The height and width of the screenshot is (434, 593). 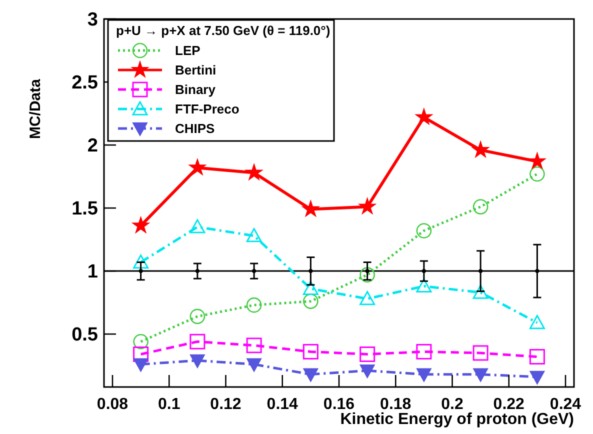 What do you see at coordinates (188, 50) in the screenshot?
I see `legend-label: LEP` at bounding box center [188, 50].